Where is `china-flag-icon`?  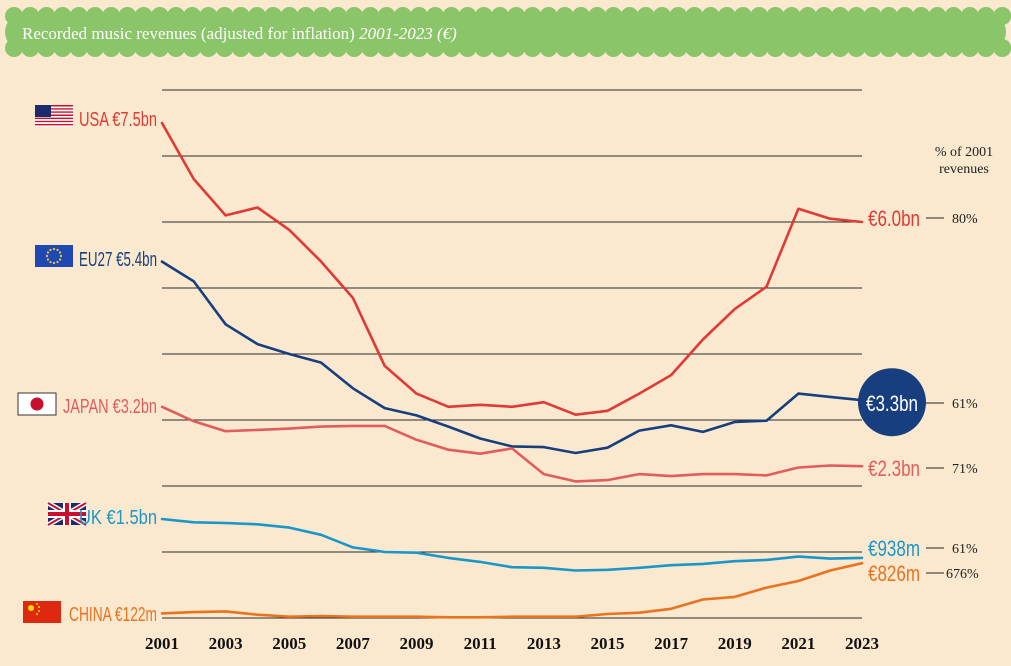 china-flag-icon is located at coordinates (42, 612).